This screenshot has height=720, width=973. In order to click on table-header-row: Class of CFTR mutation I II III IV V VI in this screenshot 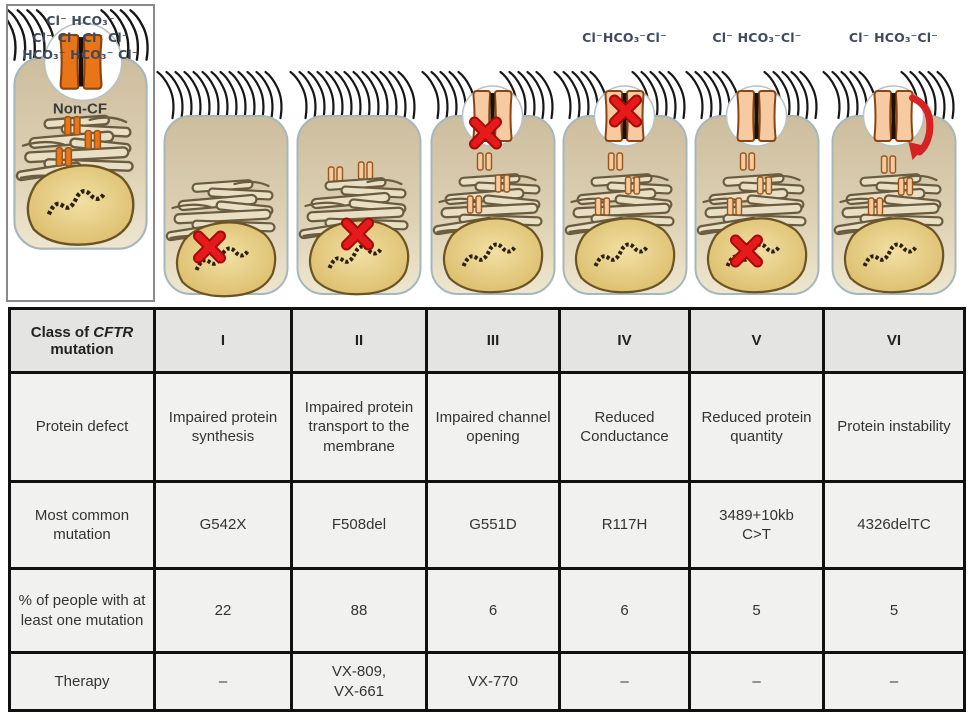, I will do `click(487, 340)`.